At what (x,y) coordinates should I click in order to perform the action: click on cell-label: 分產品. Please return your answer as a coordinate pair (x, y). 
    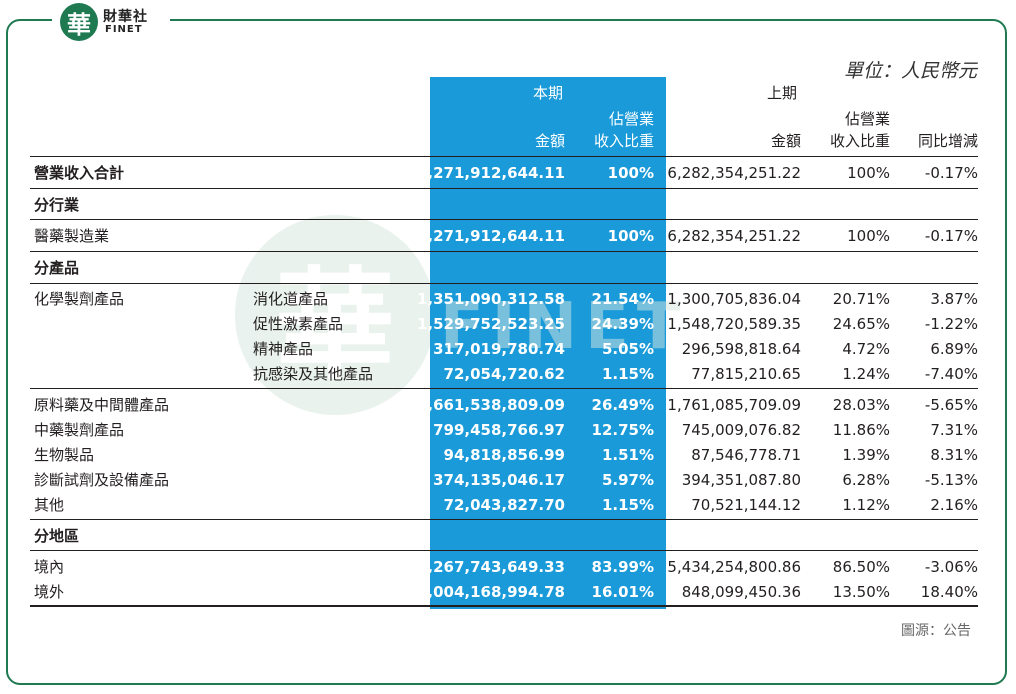
    Looking at the image, I should click on (57, 268).